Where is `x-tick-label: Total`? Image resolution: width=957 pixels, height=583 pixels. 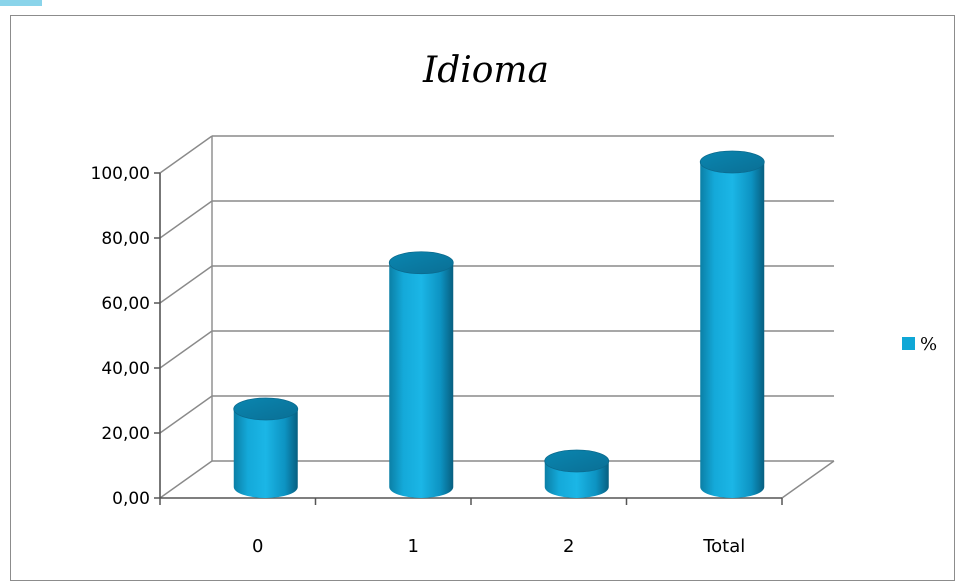 x-tick-label: Total is located at coordinates (723, 546).